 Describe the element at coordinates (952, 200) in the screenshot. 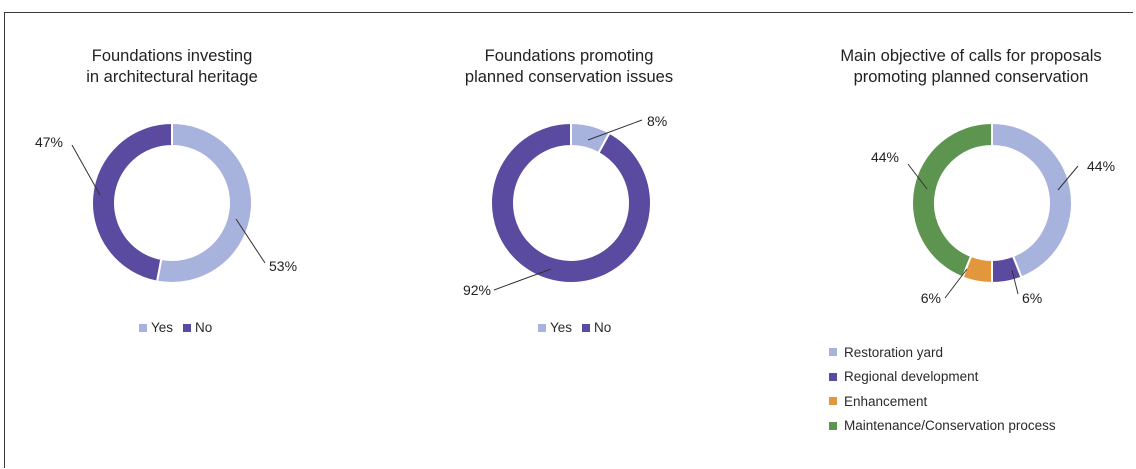

I see `chart-3-slice-maintenance-conservation-process` at that location.